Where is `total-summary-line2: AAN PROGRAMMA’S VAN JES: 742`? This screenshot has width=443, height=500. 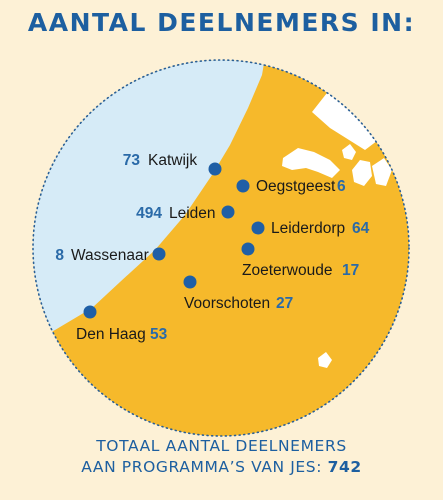 total-summary-line2: AAN PROGRAMMA’S VAN JES: 742 is located at coordinates (221, 467).